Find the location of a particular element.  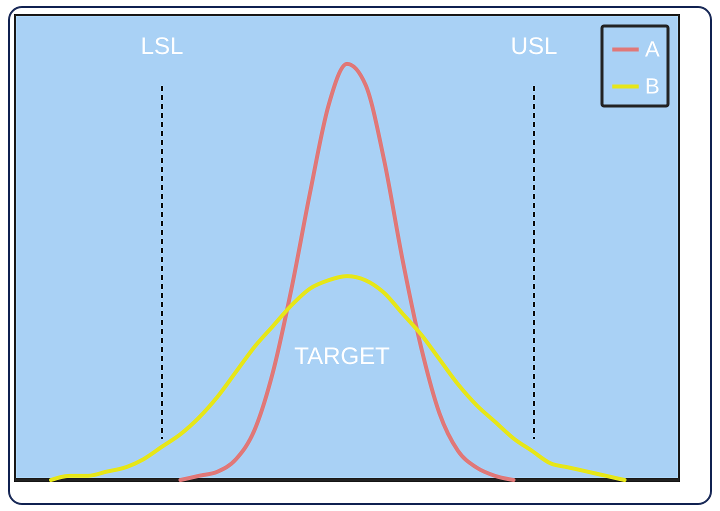

annotation: TARGET is located at coordinates (342, 356).